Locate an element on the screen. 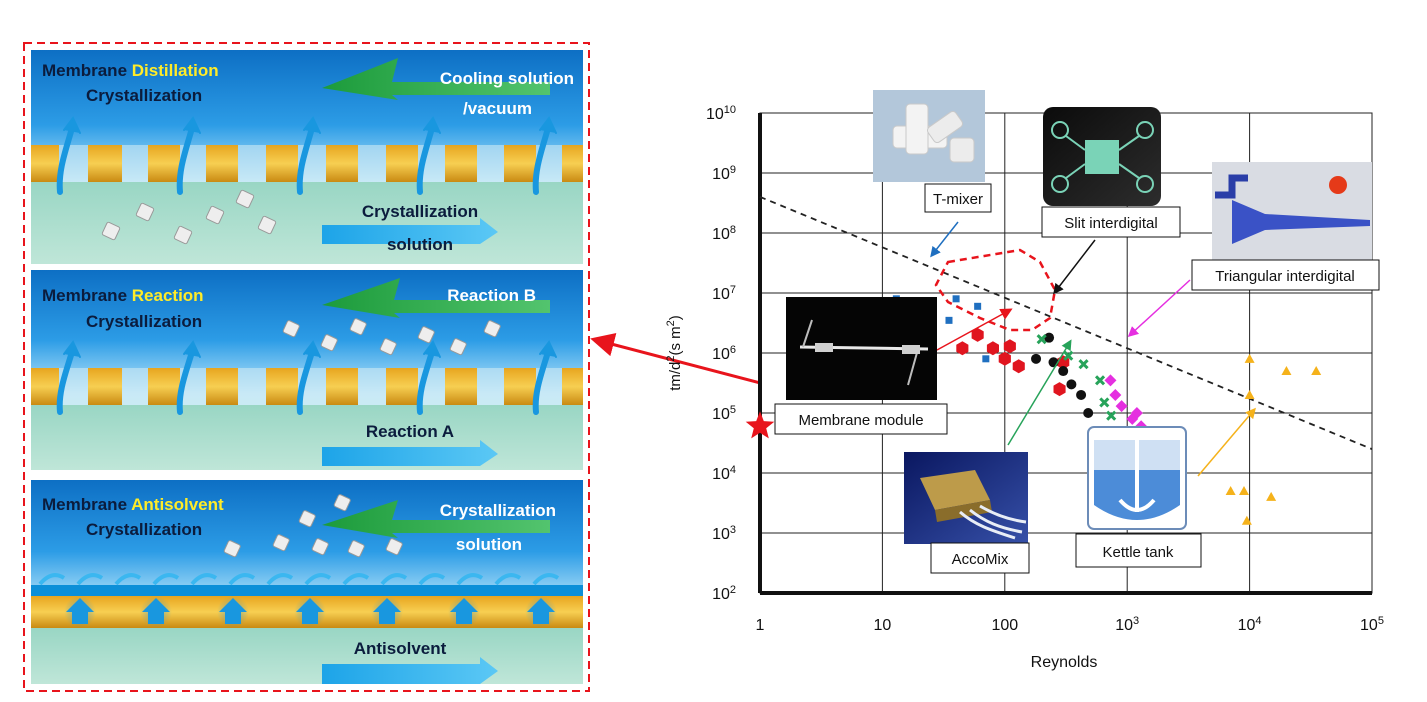 Image resolution: width=1427 pixels, height=702 pixels. accomix-label: AccoMix is located at coordinates (980, 559).